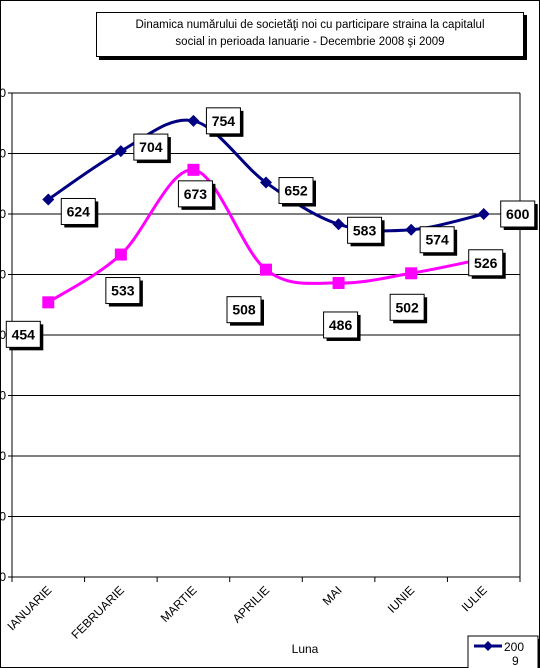  Describe the element at coordinates (3, 214) in the screenshot. I see `y-tick-label: 600` at that location.